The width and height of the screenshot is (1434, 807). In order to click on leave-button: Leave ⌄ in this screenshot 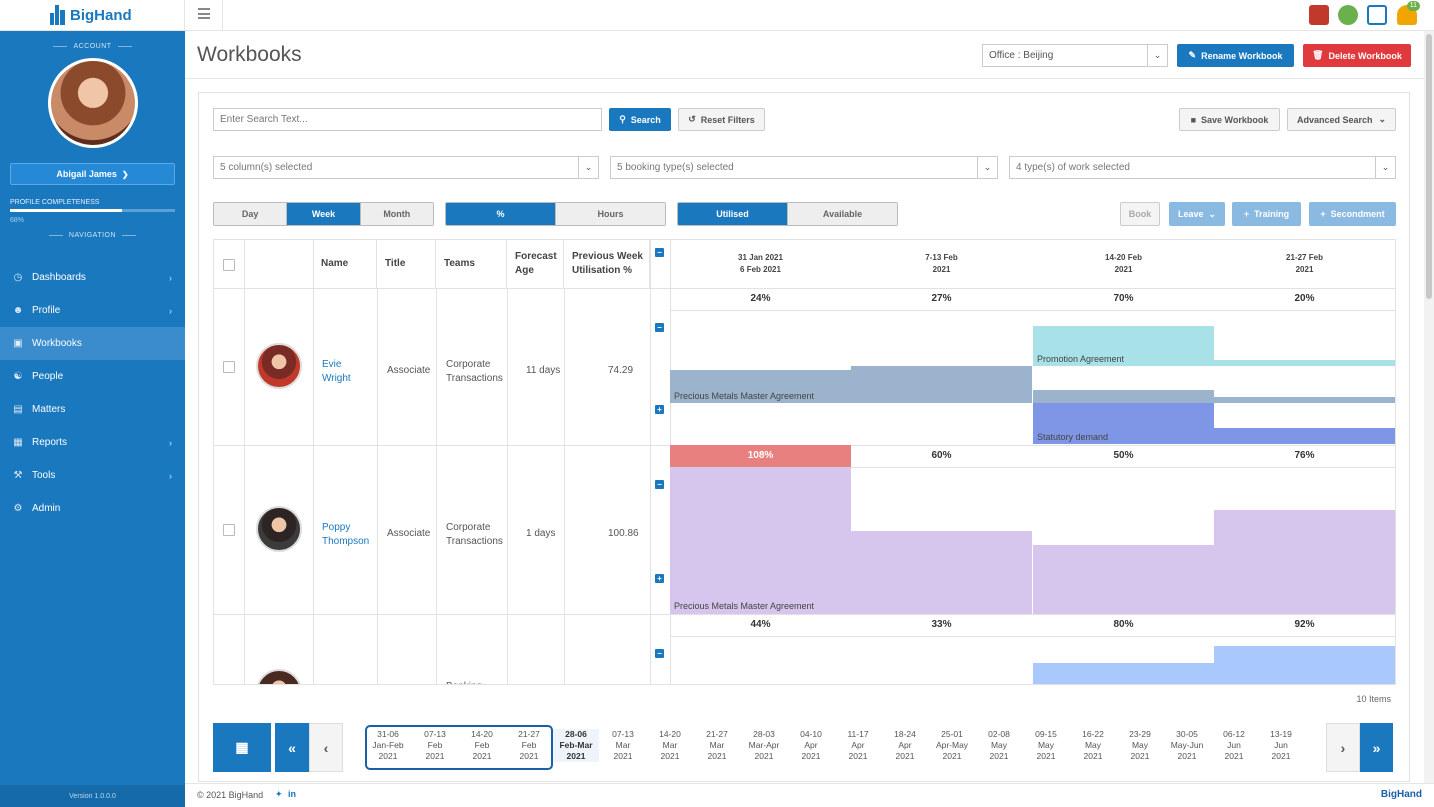, I will do `click(1197, 214)`.